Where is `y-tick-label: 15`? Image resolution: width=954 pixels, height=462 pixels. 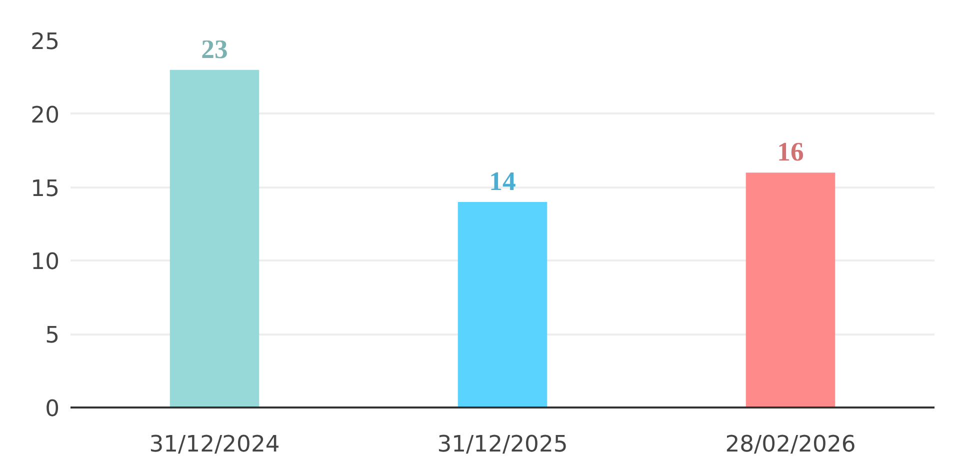 y-tick-label: 15 is located at coordinates (45, 189).